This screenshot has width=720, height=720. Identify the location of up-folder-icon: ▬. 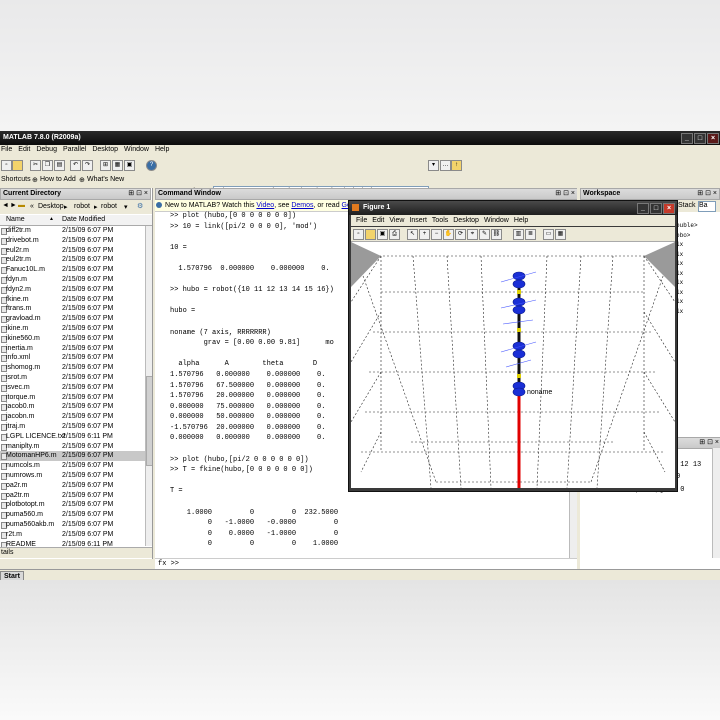
(21, 205).